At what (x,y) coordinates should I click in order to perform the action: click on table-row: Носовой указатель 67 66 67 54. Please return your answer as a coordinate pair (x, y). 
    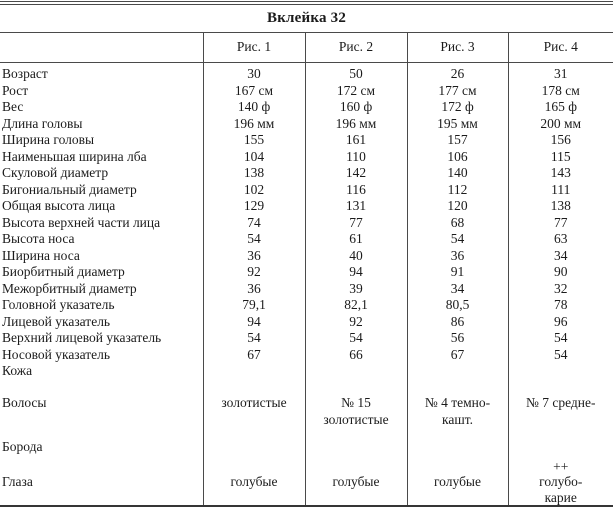
    Looking at the image, I should click on (306, 354).